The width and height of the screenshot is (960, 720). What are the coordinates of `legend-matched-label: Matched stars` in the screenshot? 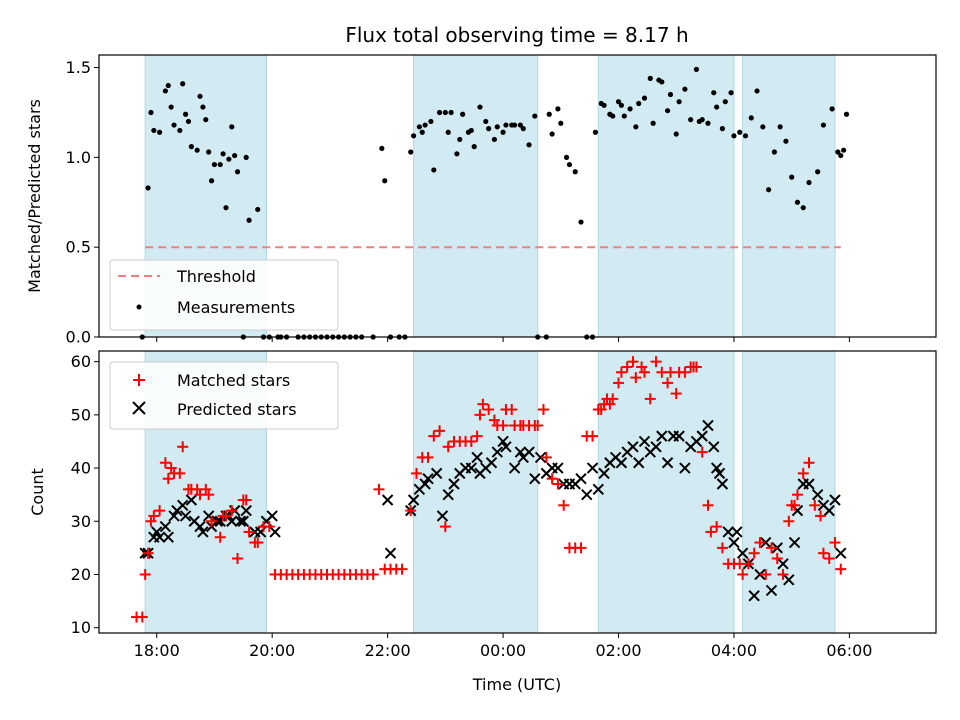 It's located at (233, 380).